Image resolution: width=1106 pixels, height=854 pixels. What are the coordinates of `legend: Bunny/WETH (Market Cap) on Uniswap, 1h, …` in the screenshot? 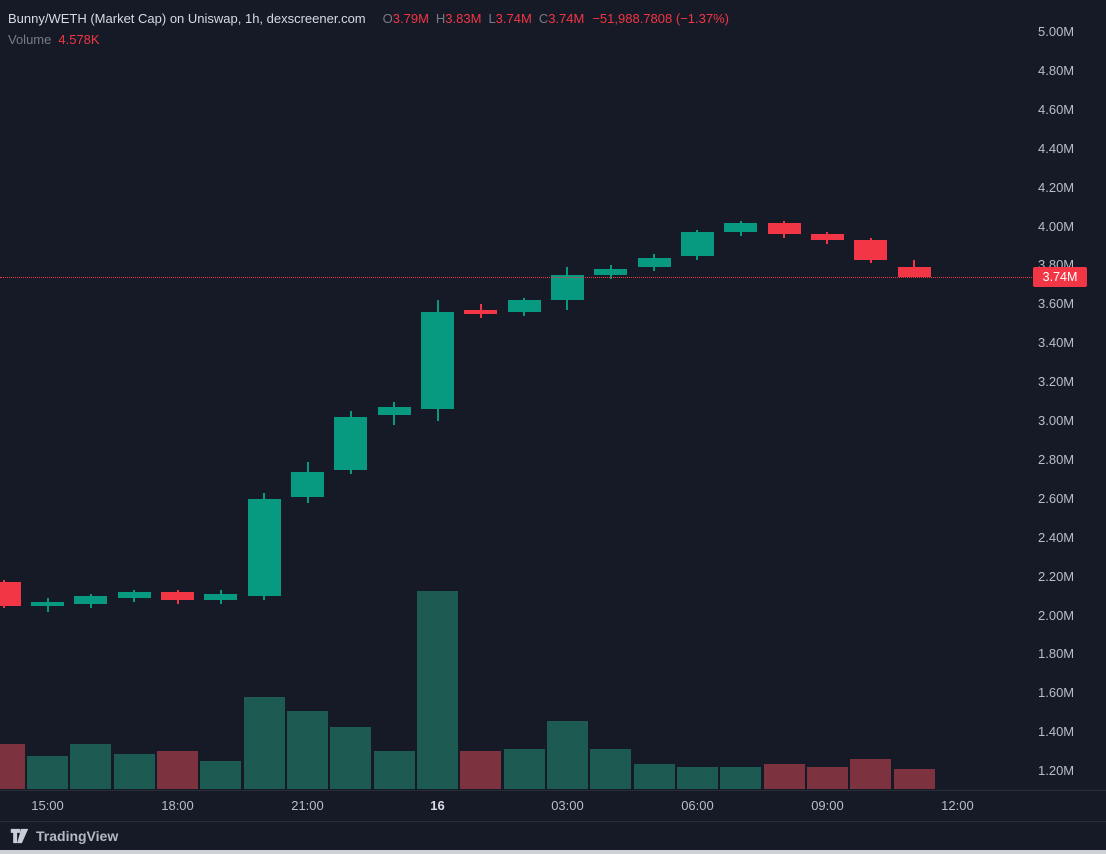 It's located at (368, 29).